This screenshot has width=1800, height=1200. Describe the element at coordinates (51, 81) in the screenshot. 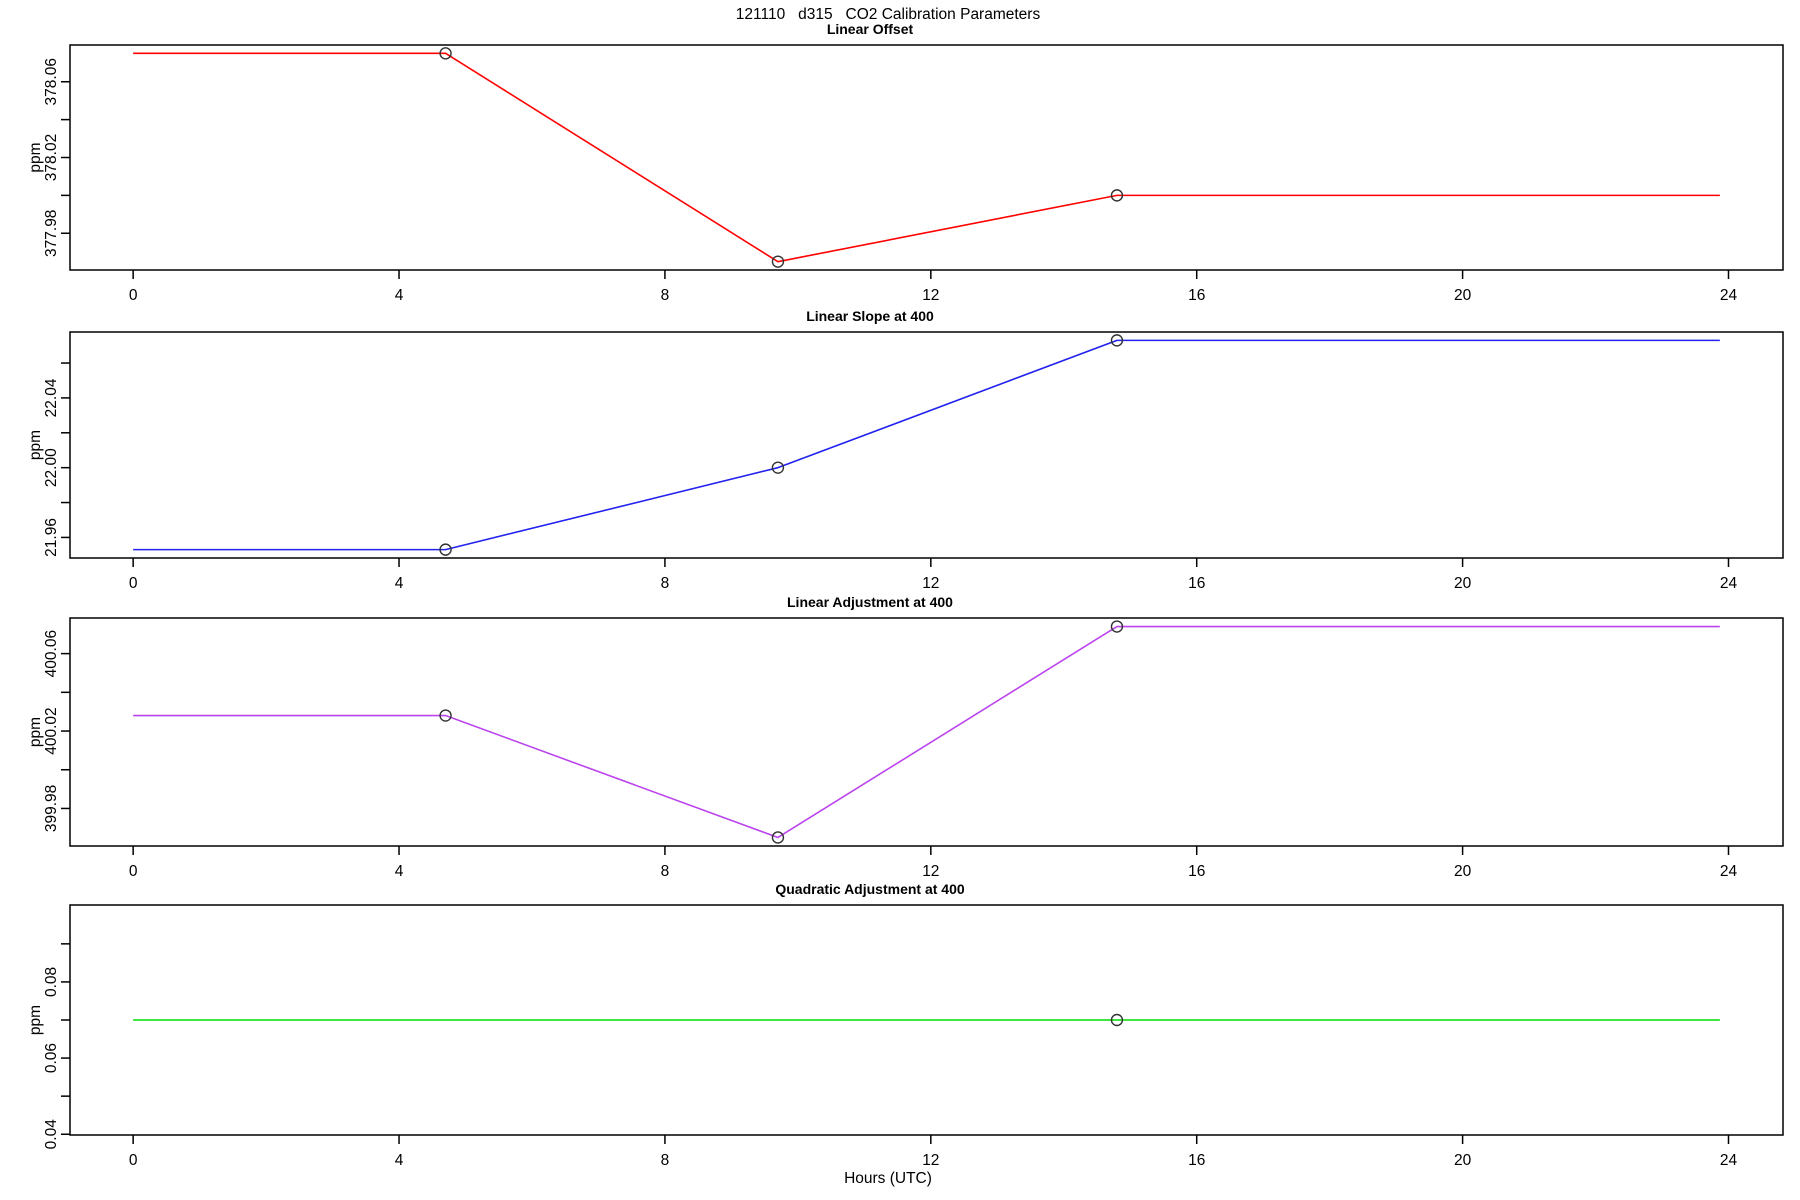

I see `y-tick-label: 378.06` at that location.